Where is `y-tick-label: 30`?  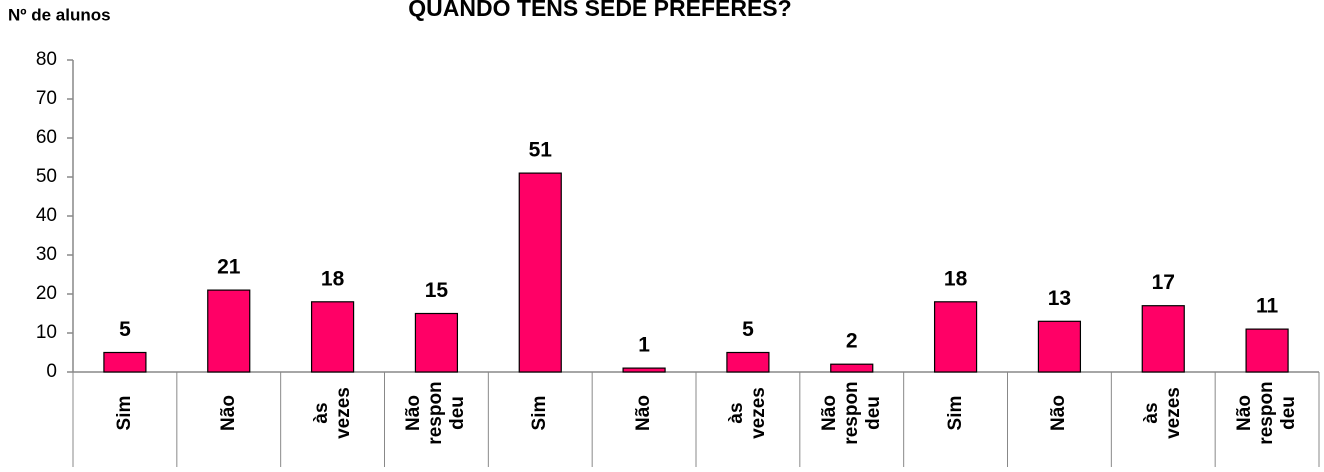
y-tick-label: 30 is located at coordinates (46, 254).